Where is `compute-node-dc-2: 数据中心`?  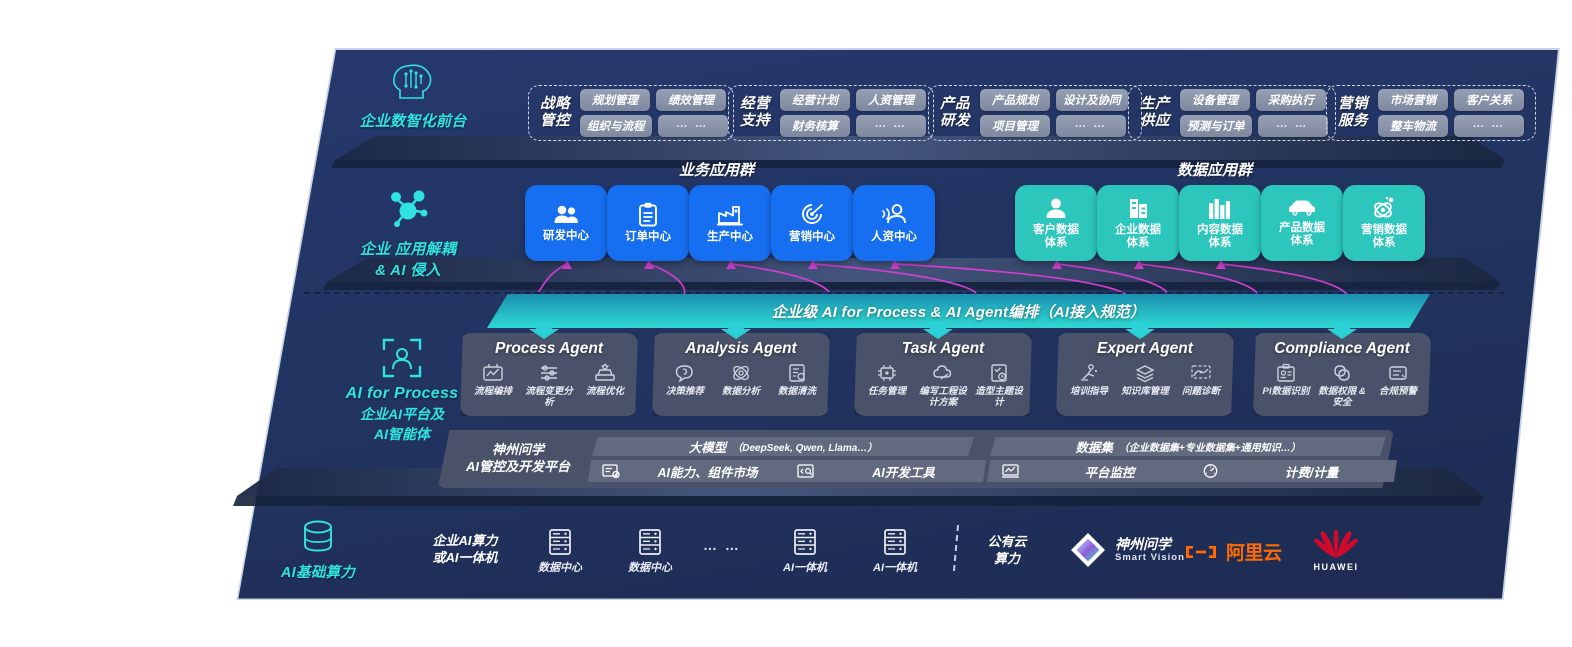
compute-node-dc-2: 数据中心 is located at coordinates (650, 551).